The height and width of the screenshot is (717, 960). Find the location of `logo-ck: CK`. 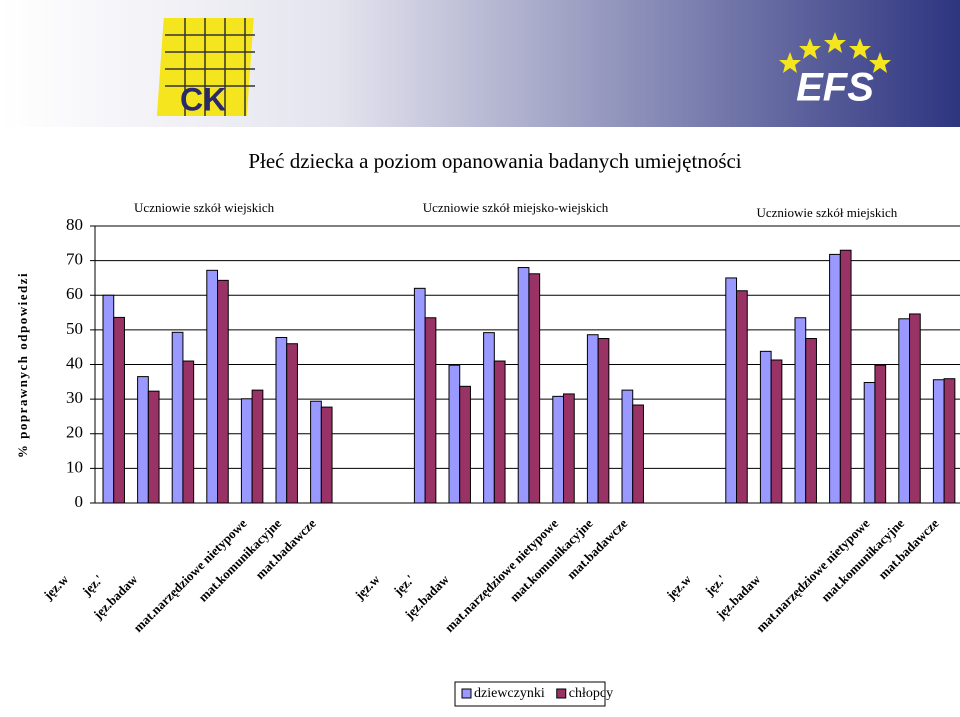

logo-ck: CK is located at coordinates (205, 67).